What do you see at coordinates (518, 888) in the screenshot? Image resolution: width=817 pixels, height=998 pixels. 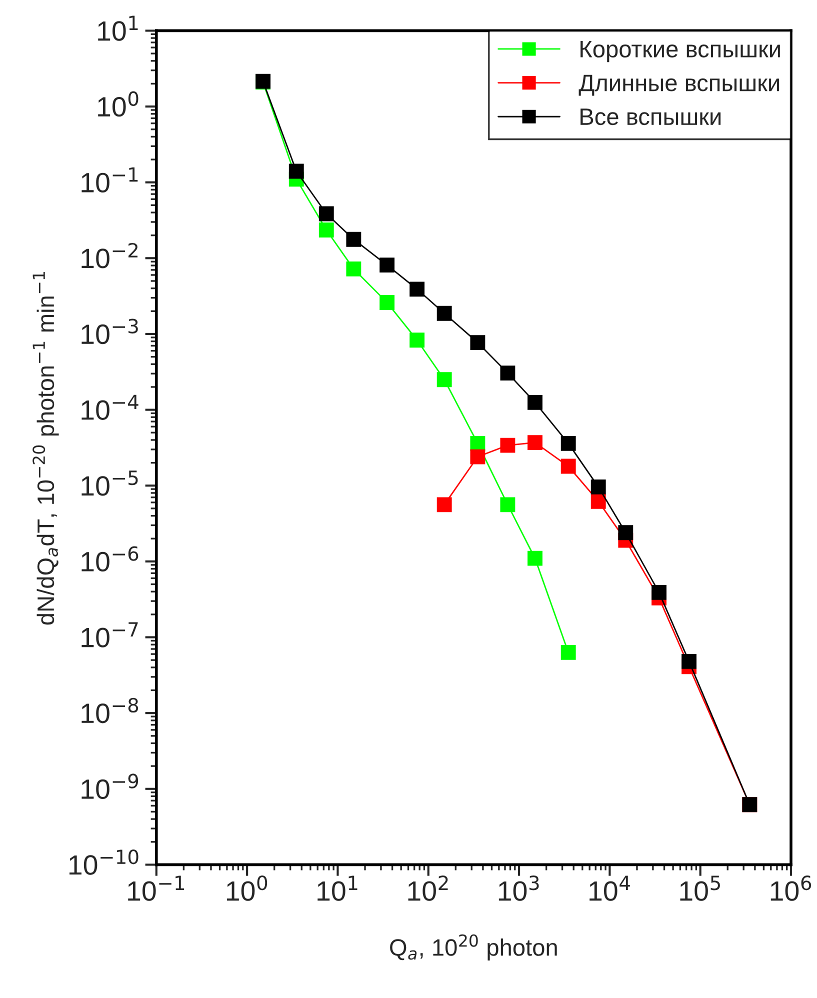 I see `x-tick-label: 10$^{3}$` at bounding box center [518, 888].